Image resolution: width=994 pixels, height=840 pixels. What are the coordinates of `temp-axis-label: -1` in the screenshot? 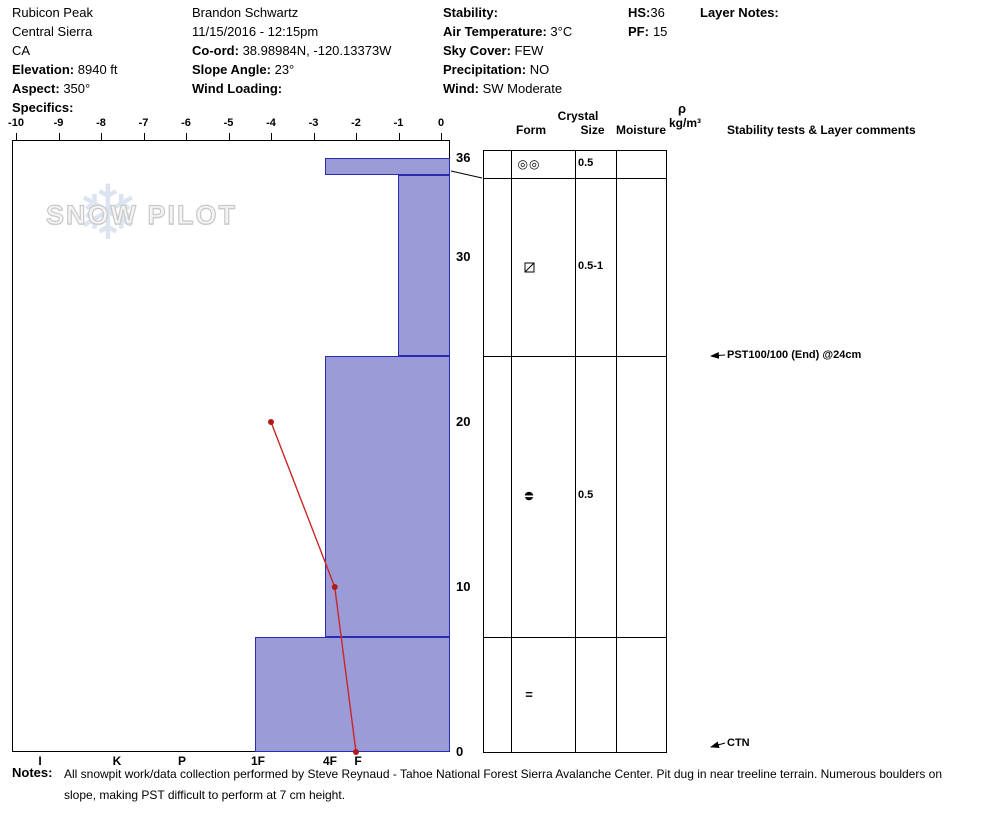 It's located at (398, 123).